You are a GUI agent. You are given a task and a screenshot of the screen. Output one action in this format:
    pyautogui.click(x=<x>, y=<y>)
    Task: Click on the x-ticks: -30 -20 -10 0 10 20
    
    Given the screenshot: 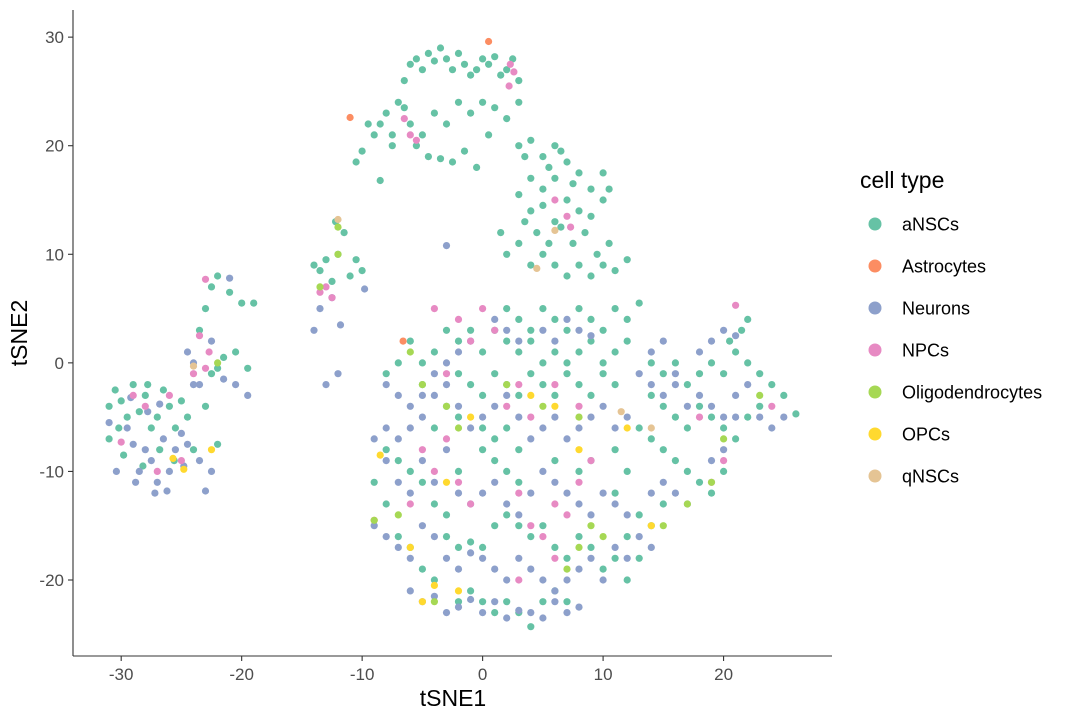 What is the action you would take?
    pyautogui.click(x=421, y=670)
    